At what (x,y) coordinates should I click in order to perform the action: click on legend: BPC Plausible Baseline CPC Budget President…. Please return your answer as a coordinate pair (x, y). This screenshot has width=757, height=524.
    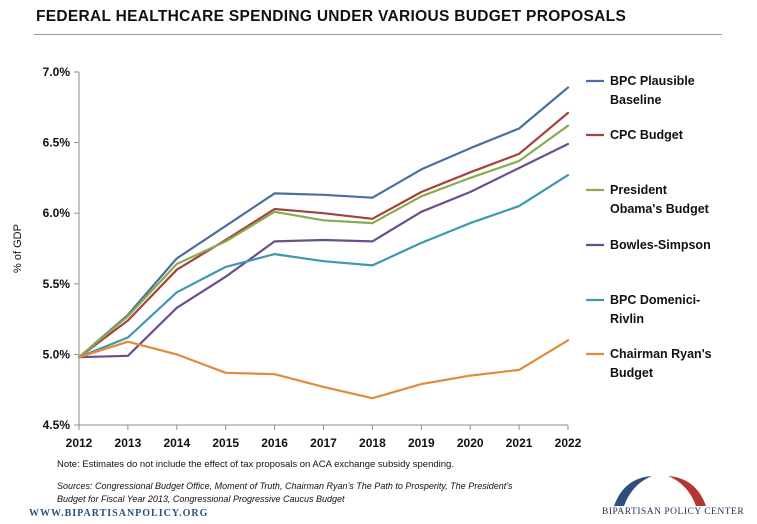
    Looking at the image, I should click on (649, 227).